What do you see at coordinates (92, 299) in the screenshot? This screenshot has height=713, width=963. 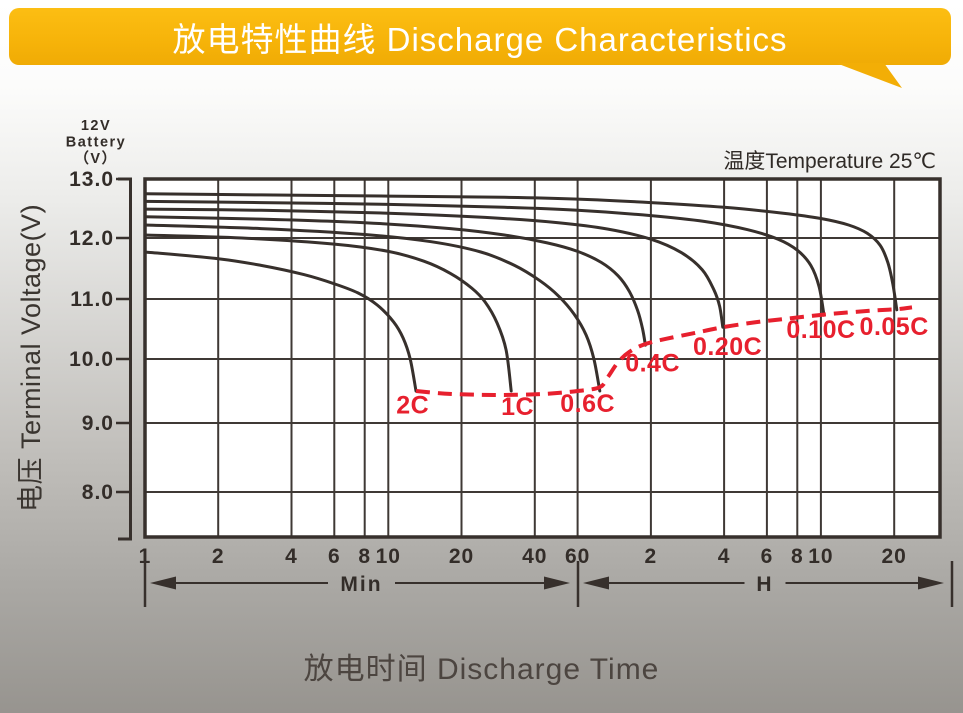 I see `y-tick-label-11.0: 11.0` at bounding box center [92, 299].